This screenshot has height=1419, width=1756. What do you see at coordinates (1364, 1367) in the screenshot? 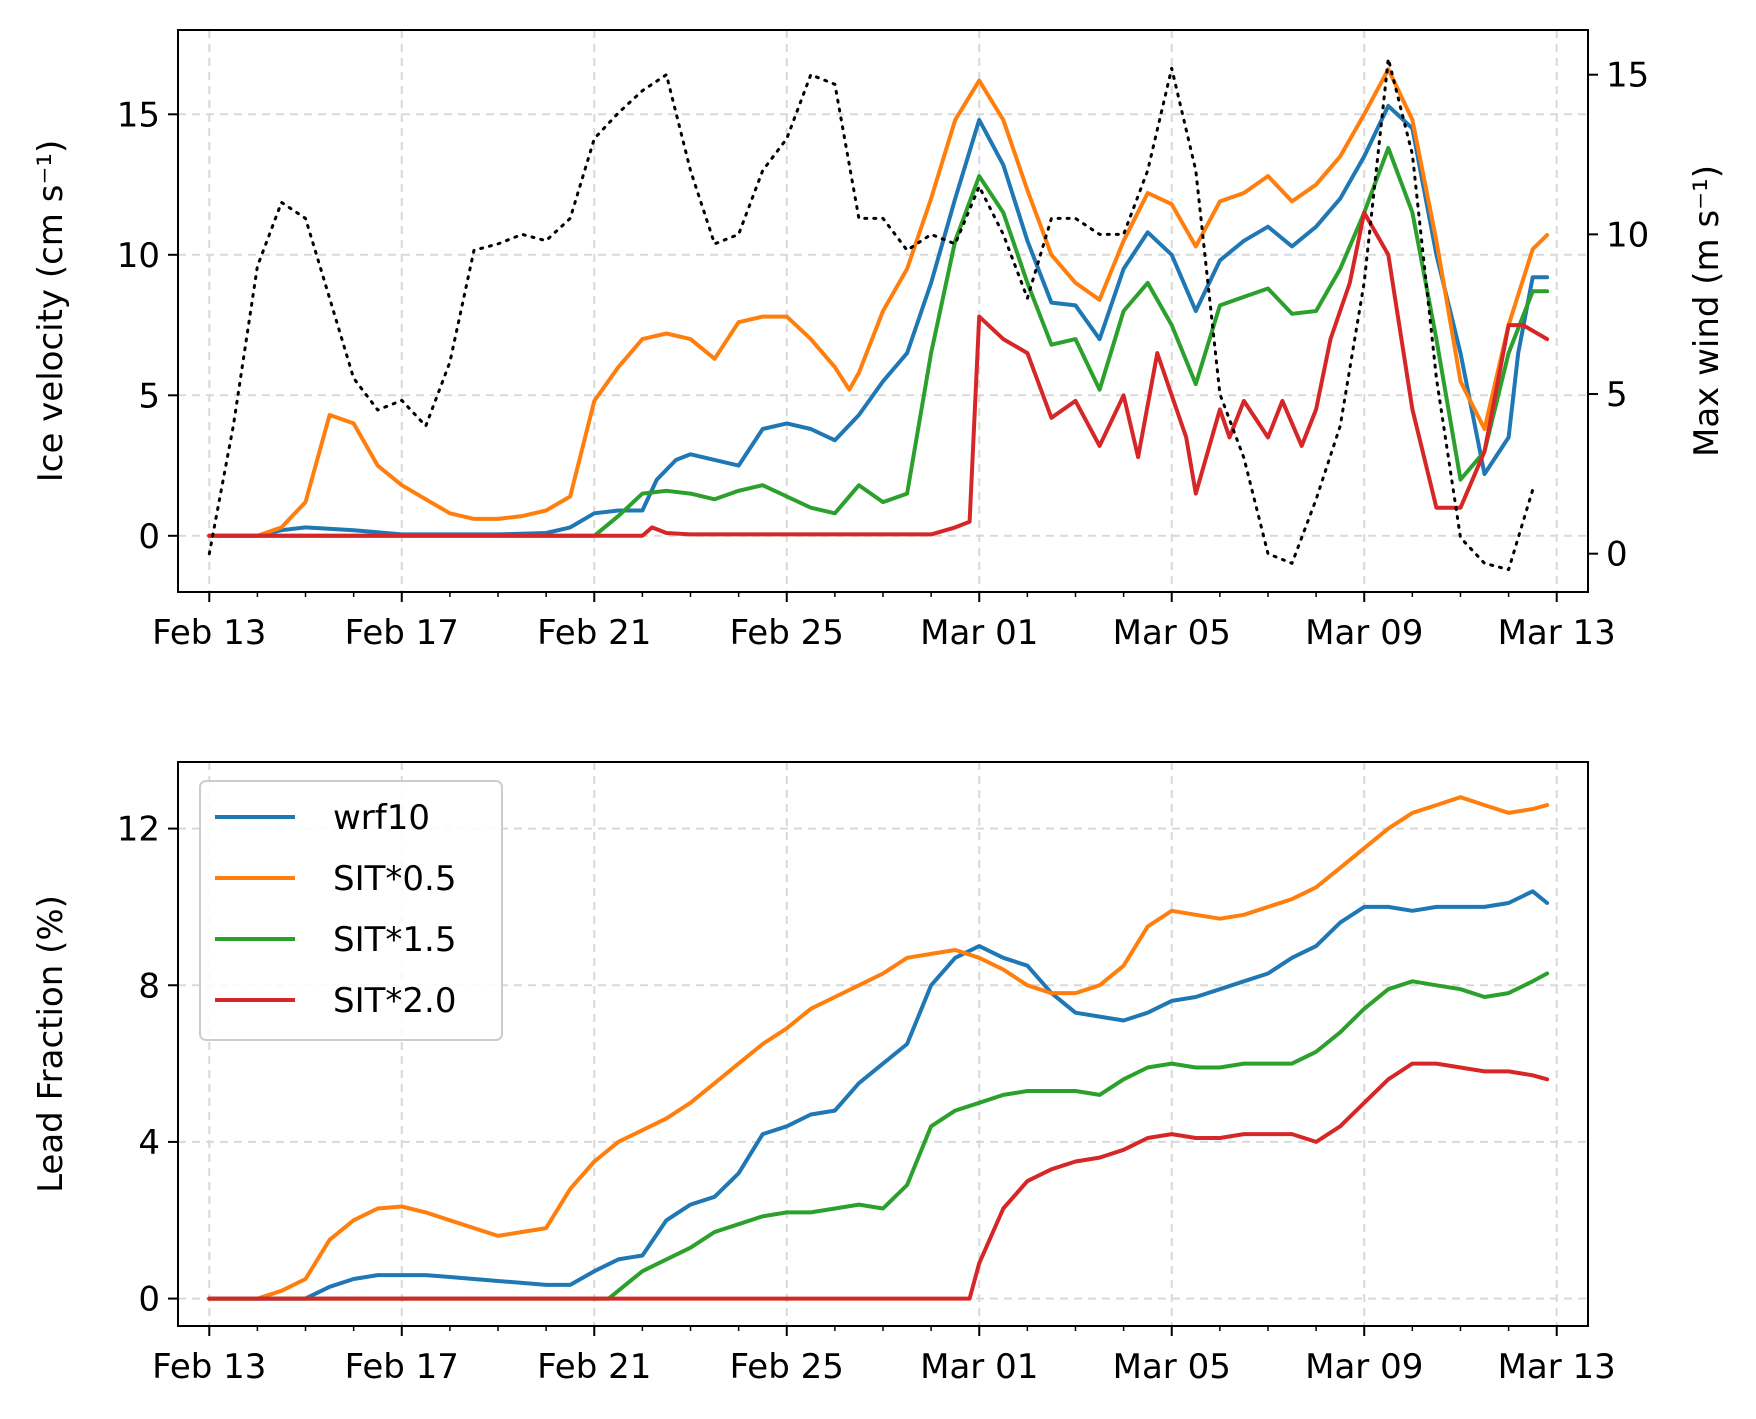
I see `bottom-x-tick-label: Mar 09` at bounding box center [1364, 1367].